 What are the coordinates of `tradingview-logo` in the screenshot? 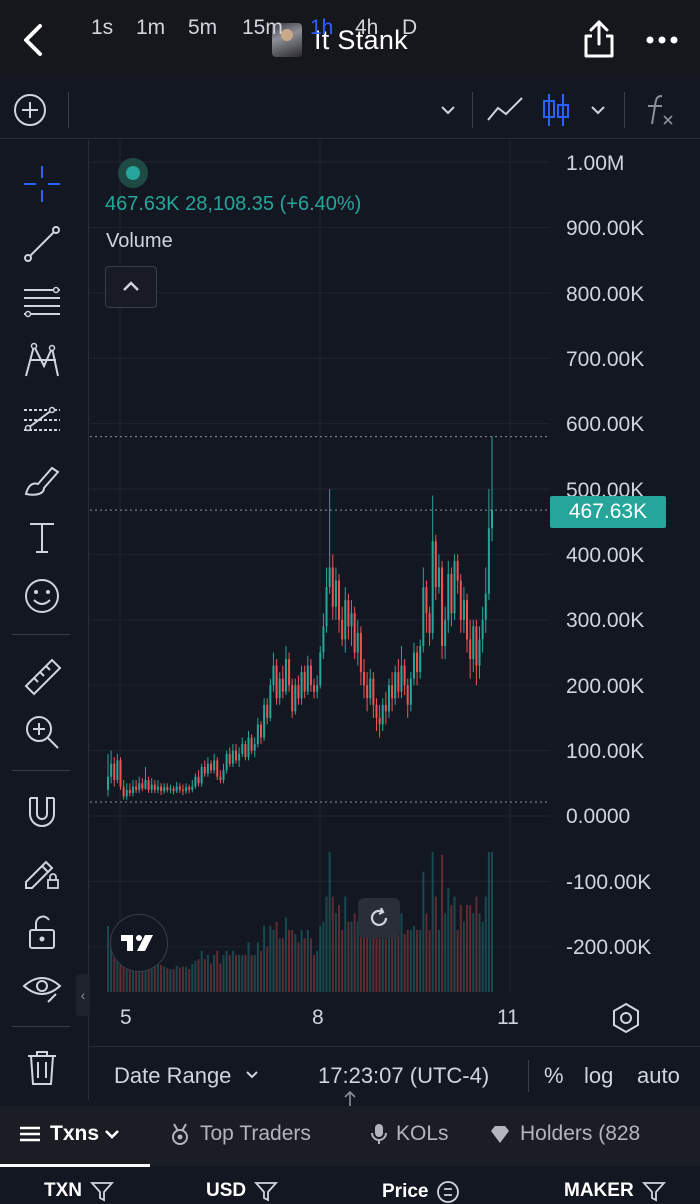 It's located at (139, 943).